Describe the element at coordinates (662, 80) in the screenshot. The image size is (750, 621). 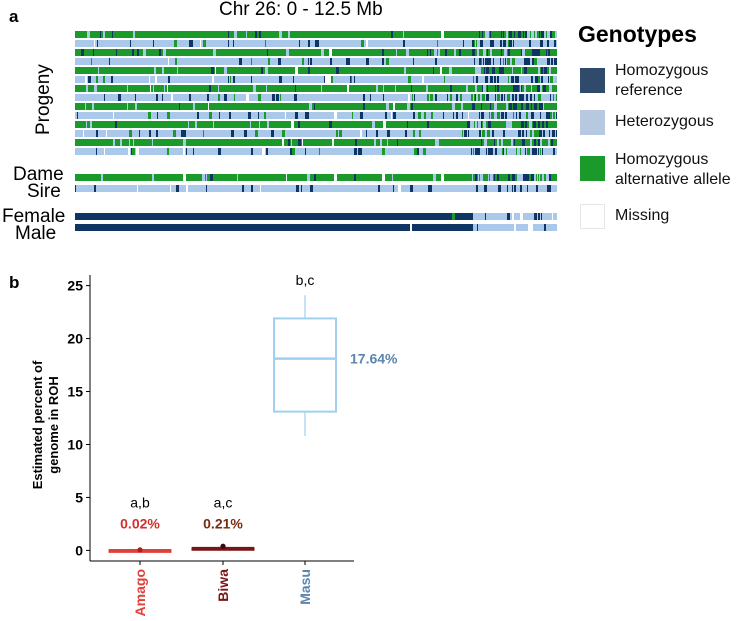
I see `legend-item-hom-ref: Homozygous reference` at that location.